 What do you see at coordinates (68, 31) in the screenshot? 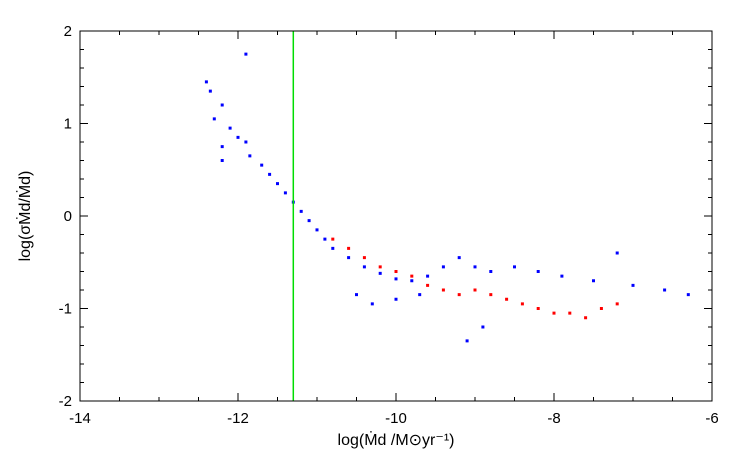
I see `y-tick-label: 2` at bounding box center [68, 31].